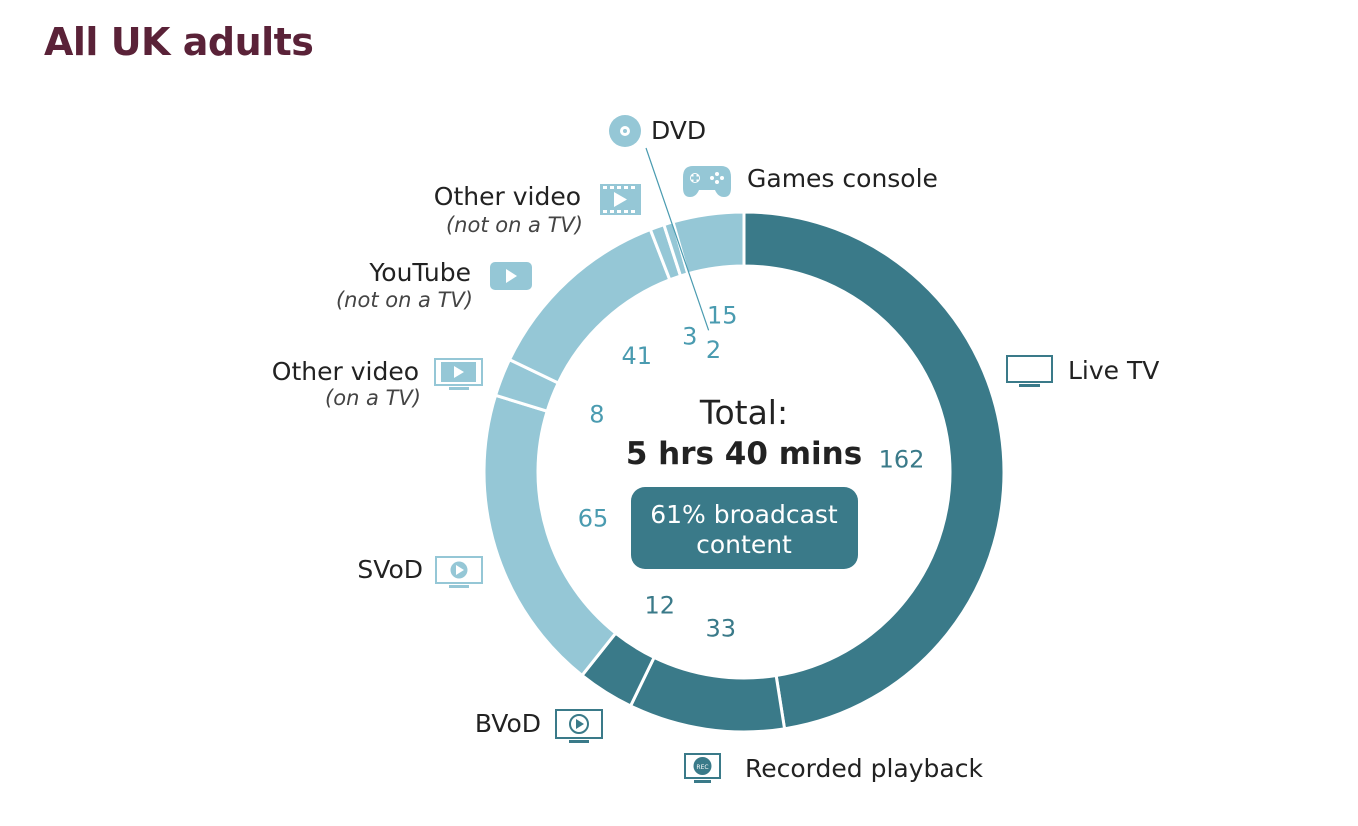 The height and width of the screenshot is (826, 1358). What do you see at coordinates (678, 130) in the screenshot?
I see `label-dvd: DVD` at bounding box center [678, 130].